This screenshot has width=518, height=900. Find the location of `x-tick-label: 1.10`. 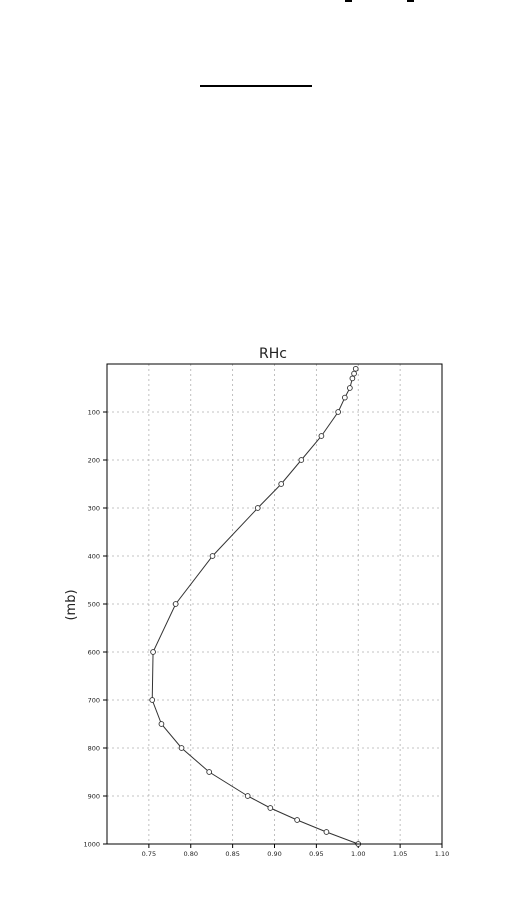

x-tick-label: 1.10 is located at coordinates (442, 854).